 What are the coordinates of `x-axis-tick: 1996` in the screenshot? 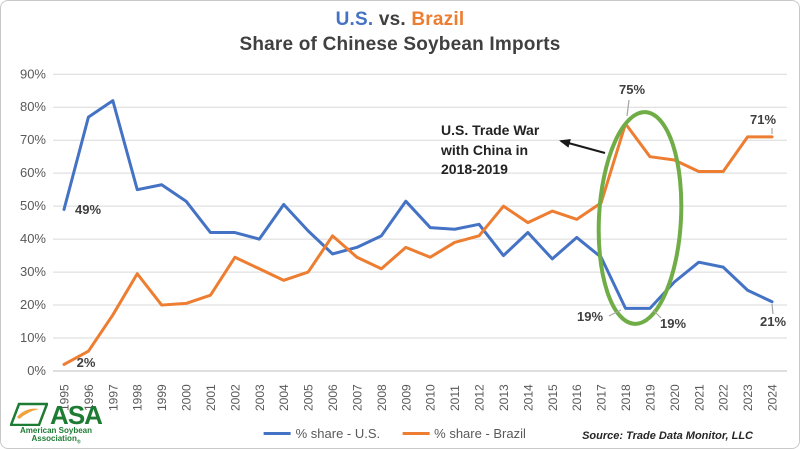 It's located at (89, 397).